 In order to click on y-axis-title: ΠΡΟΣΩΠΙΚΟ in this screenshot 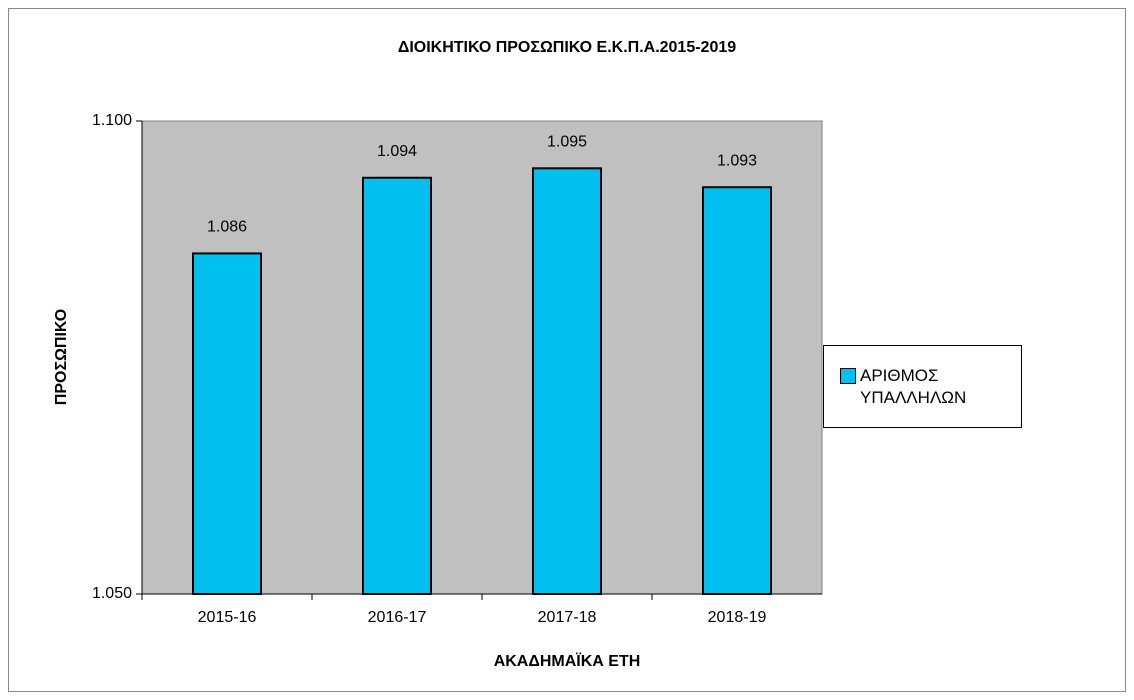, I will do `click(61, 357)`.